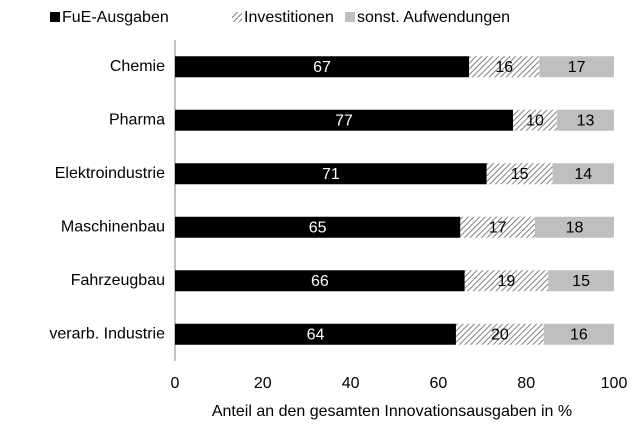 The width and height of the screenshot is (635, 428). What do you see at coordinates (113, 226) in the screenshot?
I see `y-tick-label: Maschinenbau` at bounding box center [113, 226].